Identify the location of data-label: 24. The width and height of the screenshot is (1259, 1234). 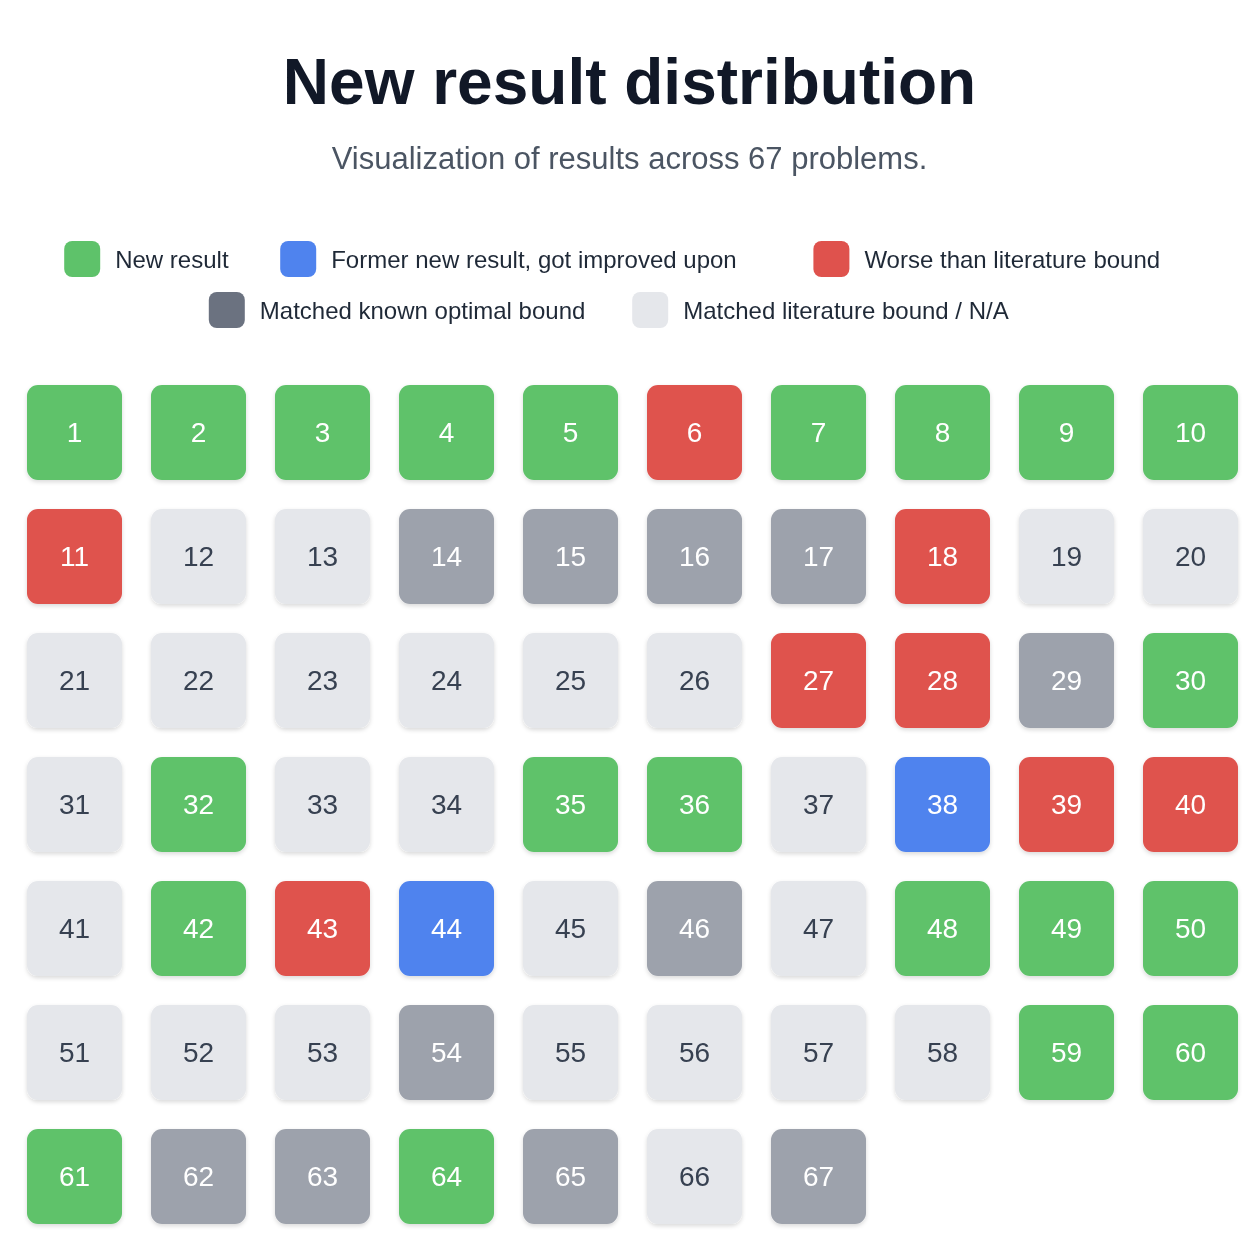
(446, 680).